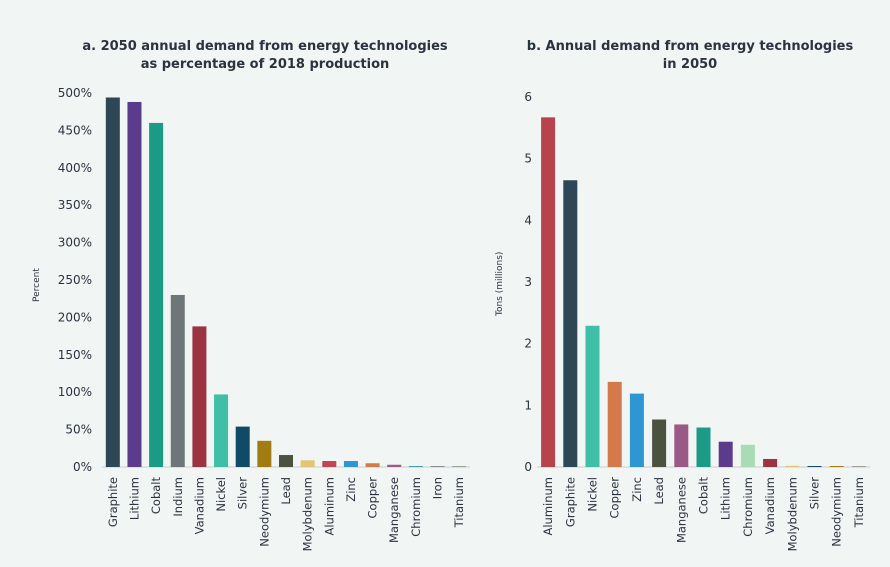  What do you see at coordinates (815, 493) in the screenshot?
I see `chart-b-category-label: Silver` at bounding box center [815, 493].